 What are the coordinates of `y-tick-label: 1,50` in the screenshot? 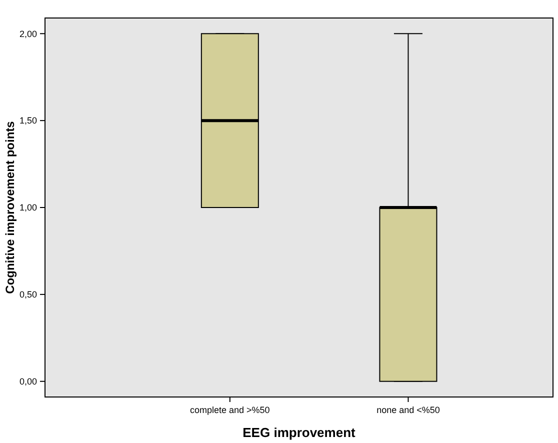 It's located at (28, 121).